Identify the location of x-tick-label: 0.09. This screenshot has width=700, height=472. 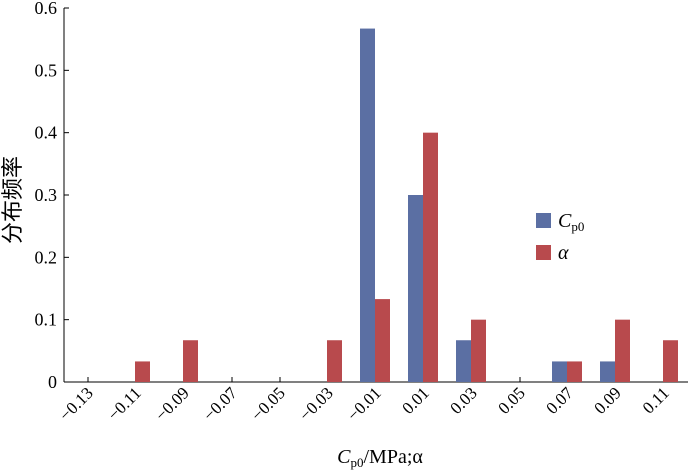
(607, 400).